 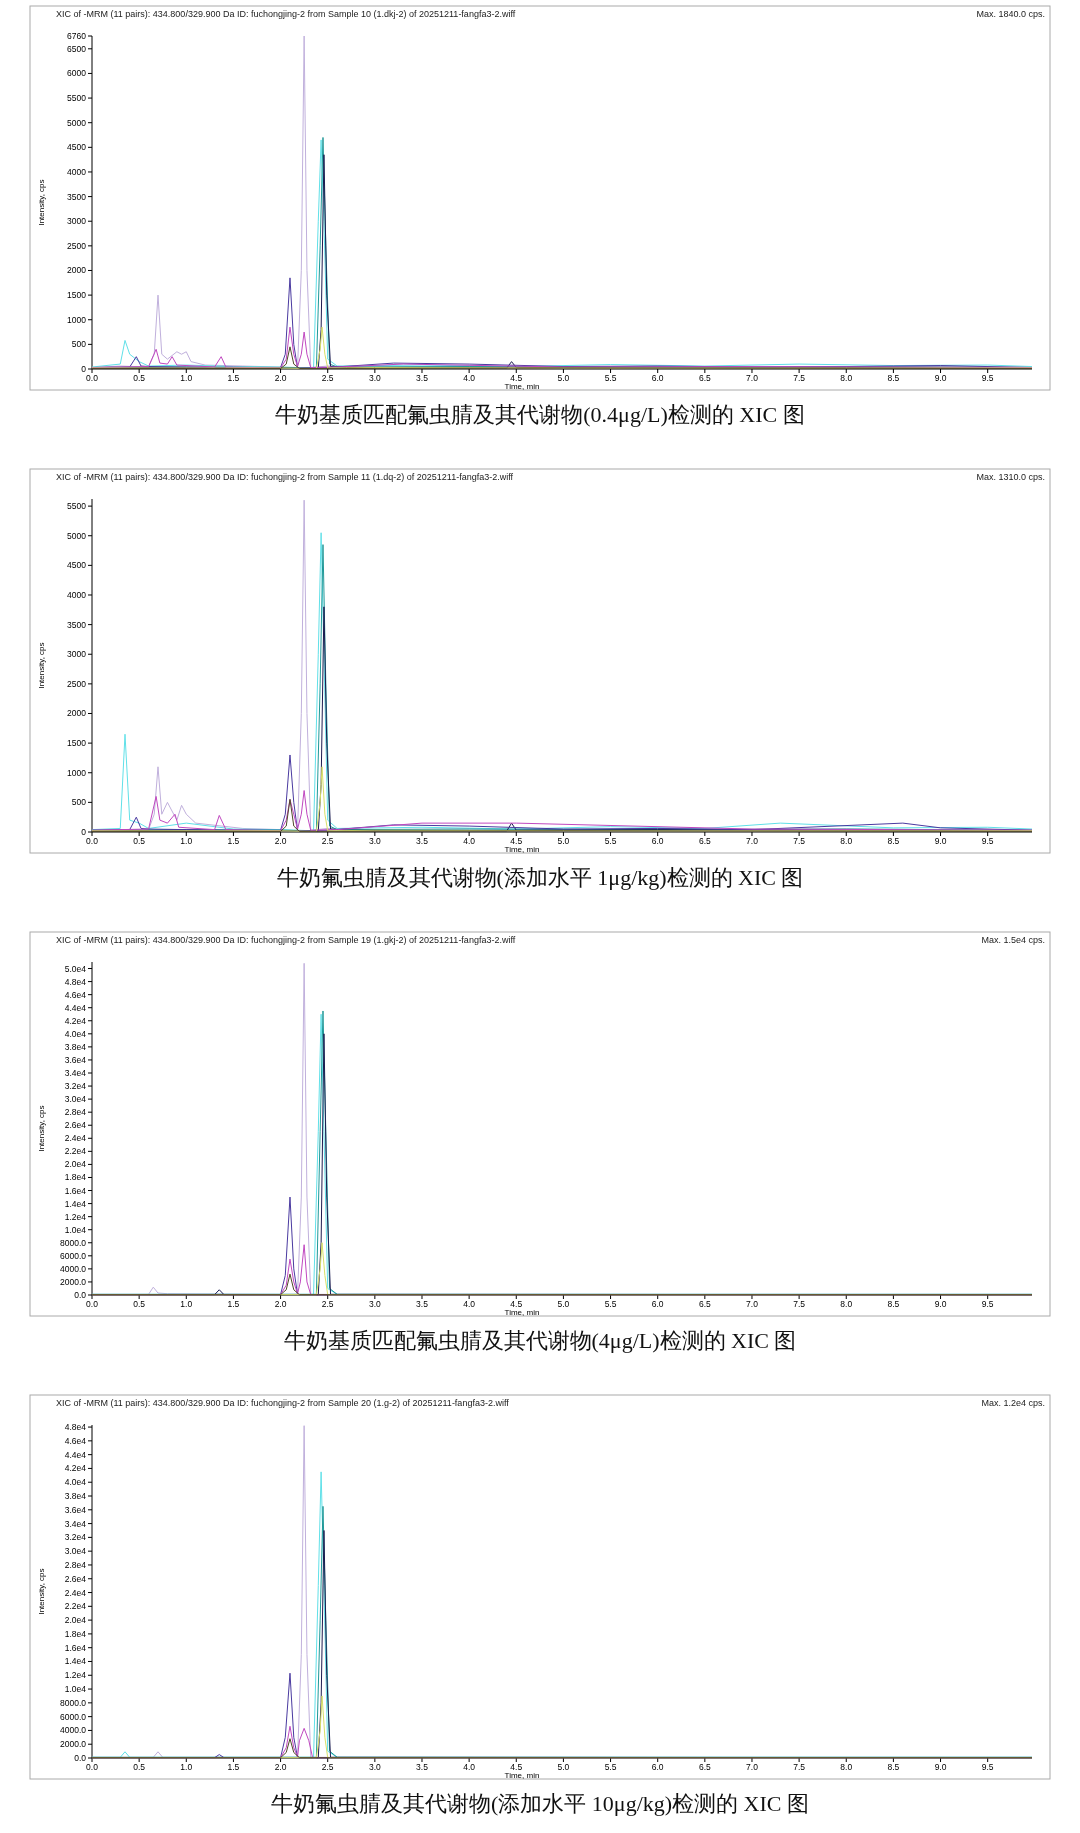 What do you see at coordinates (73, 1730) in the screenshot?
I see `y-tick-label: 4000.0` at bounding box center [73, 1730].